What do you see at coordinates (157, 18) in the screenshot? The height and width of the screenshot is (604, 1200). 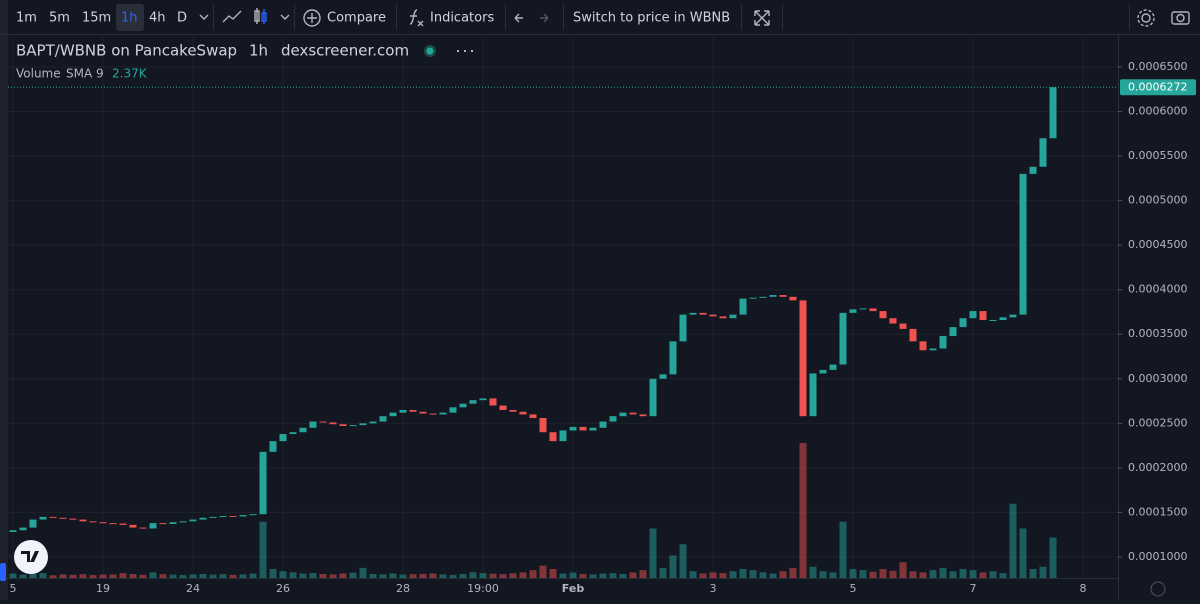 I see `interval-button: 4h` at bounding box center [157, 18].